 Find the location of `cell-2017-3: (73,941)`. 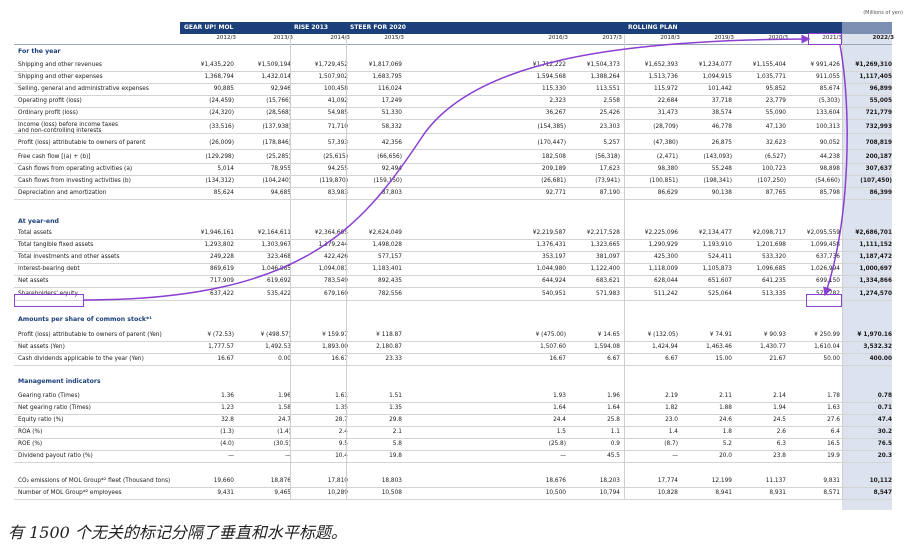

cell-2017-3: (73,941) is located at coordinates (607, 181).